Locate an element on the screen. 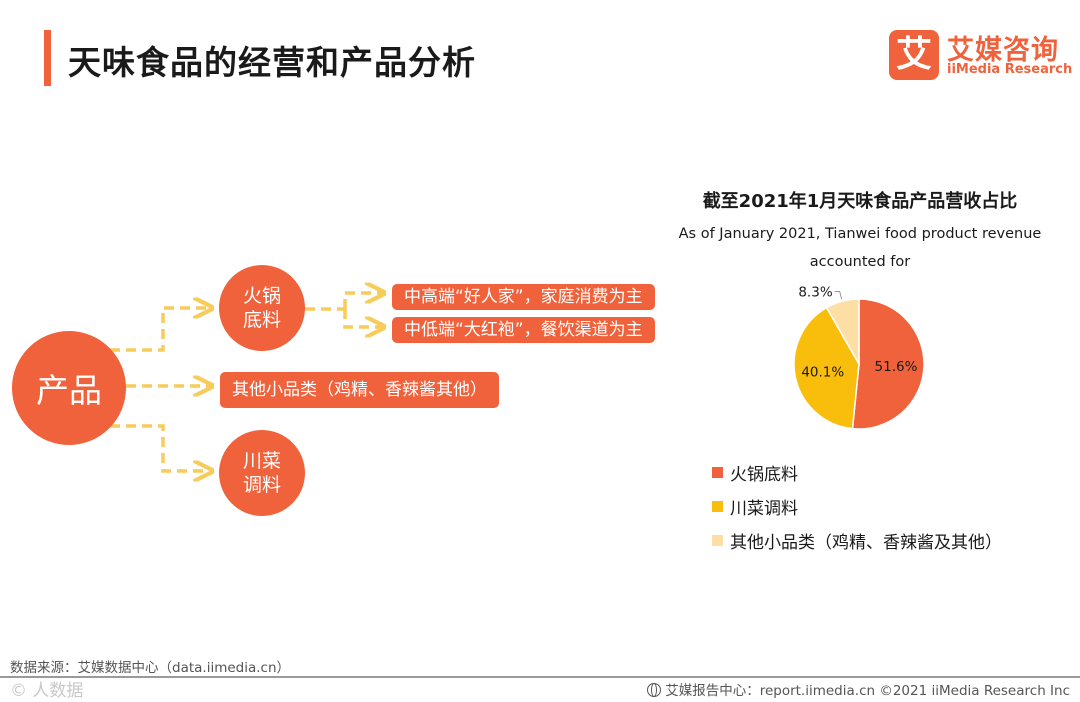 The image size is (1080, 702). hotpot-node-line1: 火锅 is located at coordinates (261, 296).